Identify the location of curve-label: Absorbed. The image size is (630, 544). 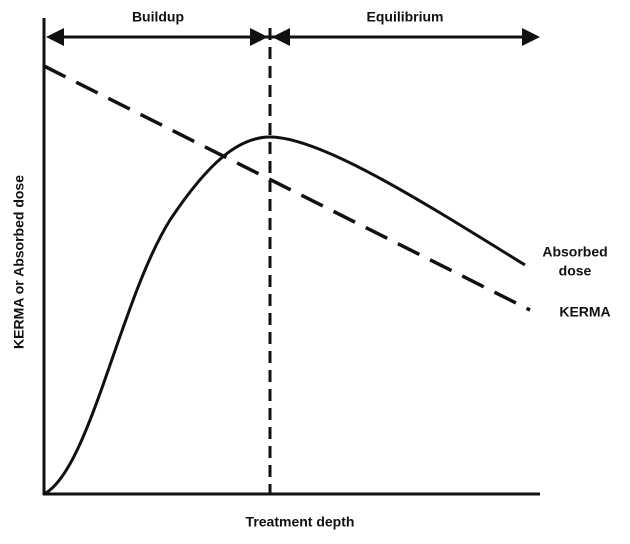
(574, 252).